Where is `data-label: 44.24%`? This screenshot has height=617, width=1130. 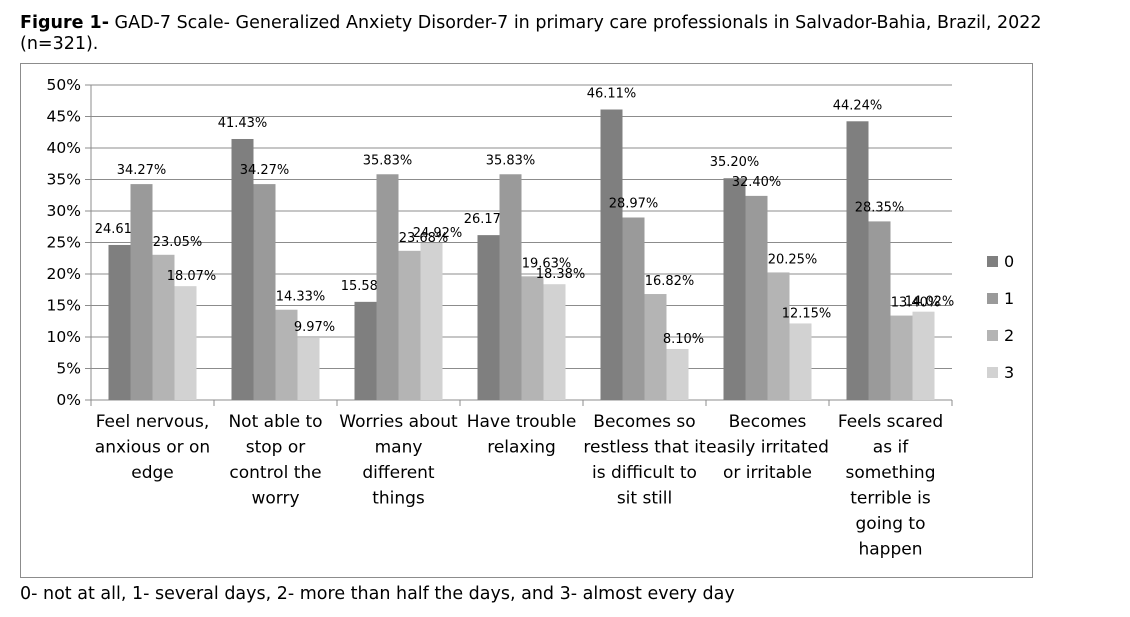 data-label: 44.24% is located at coordinates (858, 105).